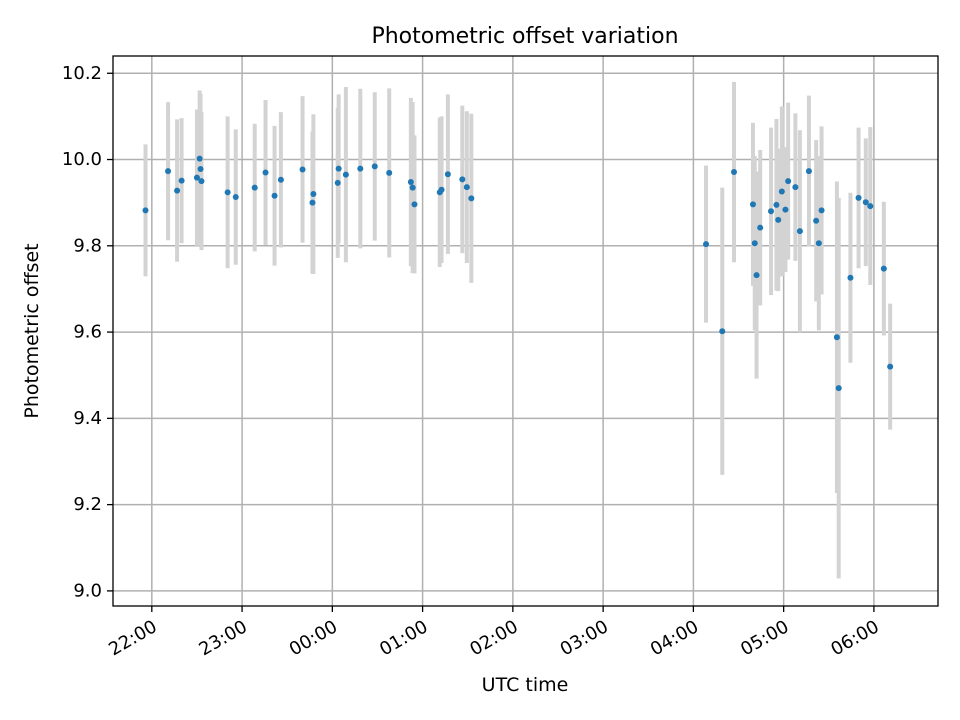 The image size is (960, 720). I want to click on x-tick-label: 00:00, so click(313, 638).